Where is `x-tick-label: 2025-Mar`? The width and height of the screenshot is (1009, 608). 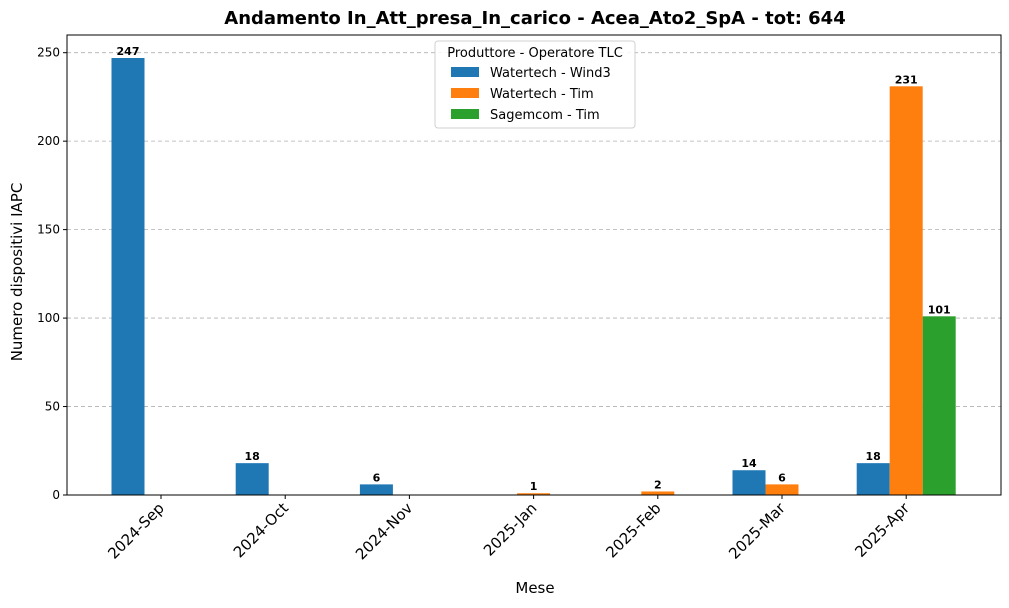
x-tick-label: 2025-Mar is located at coordinates (757, 531).